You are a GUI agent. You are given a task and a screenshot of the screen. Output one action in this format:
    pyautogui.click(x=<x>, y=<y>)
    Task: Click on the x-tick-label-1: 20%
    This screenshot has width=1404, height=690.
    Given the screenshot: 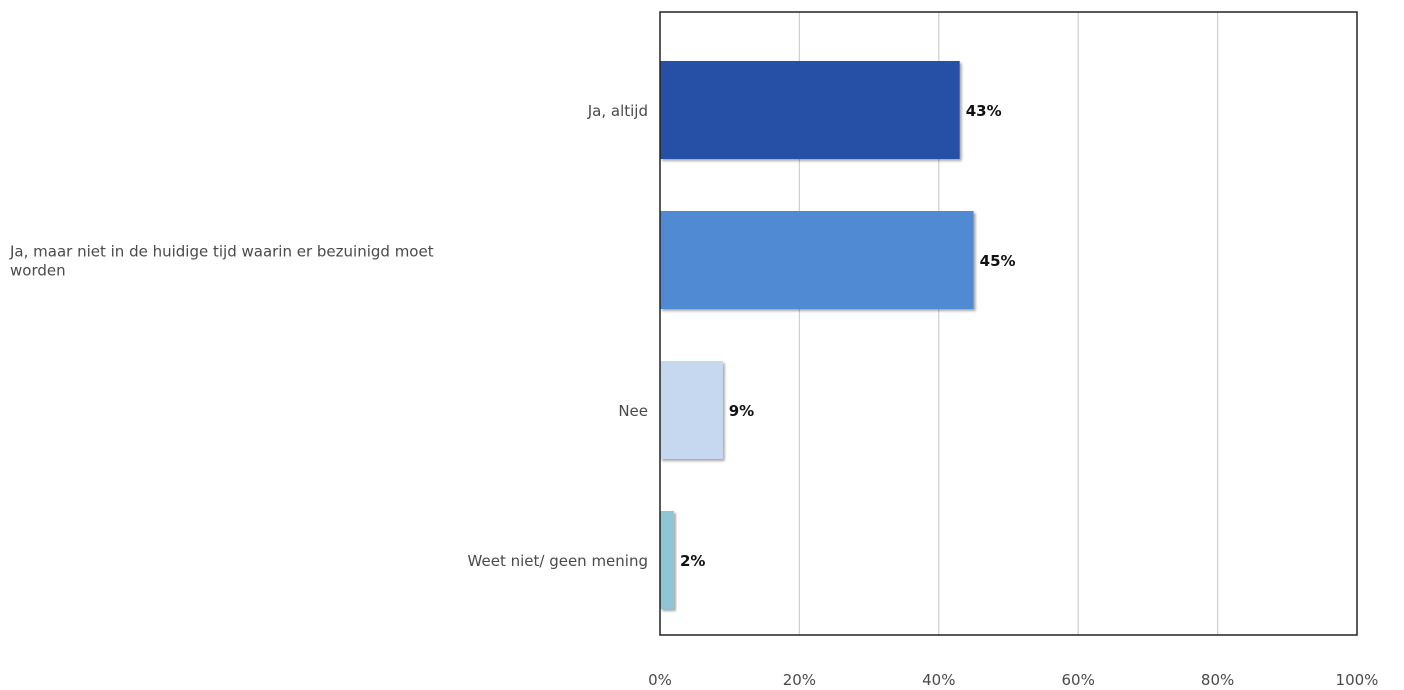 What is the action you would take?
    pyautogui.click(x=799, y=680)
    